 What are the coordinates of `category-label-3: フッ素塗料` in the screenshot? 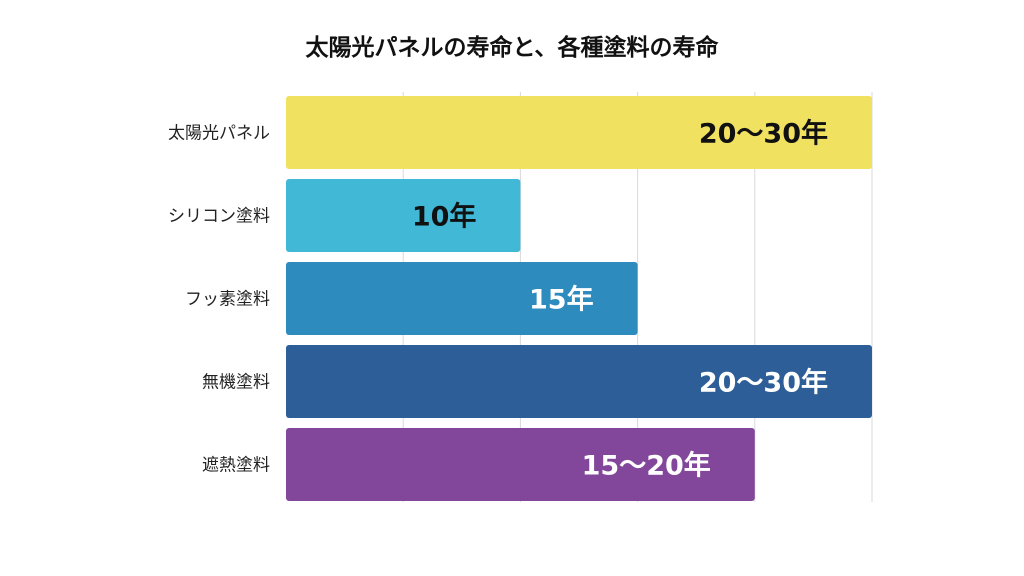 It's located at (227, 299).